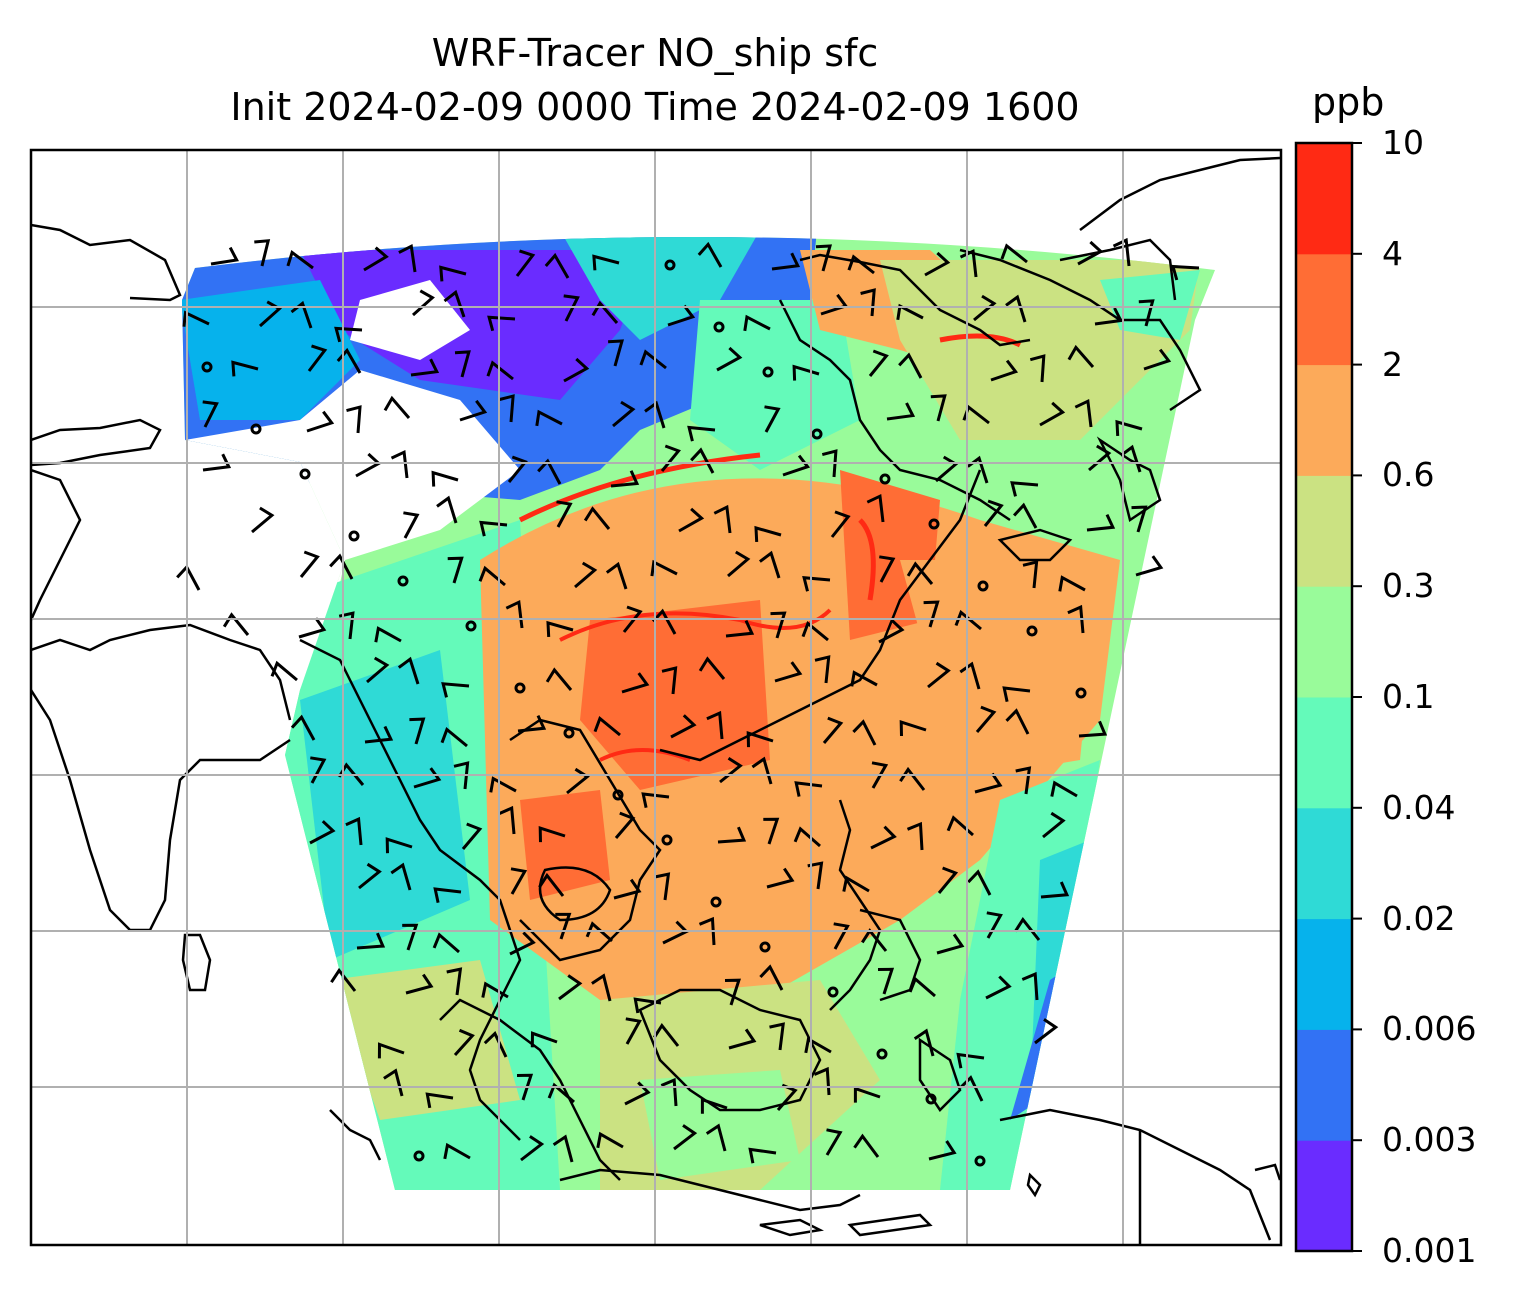 Image resolution: width=1528 pixels, height=1306 pixels. Describe the element at coordinates (1408, 586) in the screenshot. I see `colorbar-tick-label: 0.3` at that location.